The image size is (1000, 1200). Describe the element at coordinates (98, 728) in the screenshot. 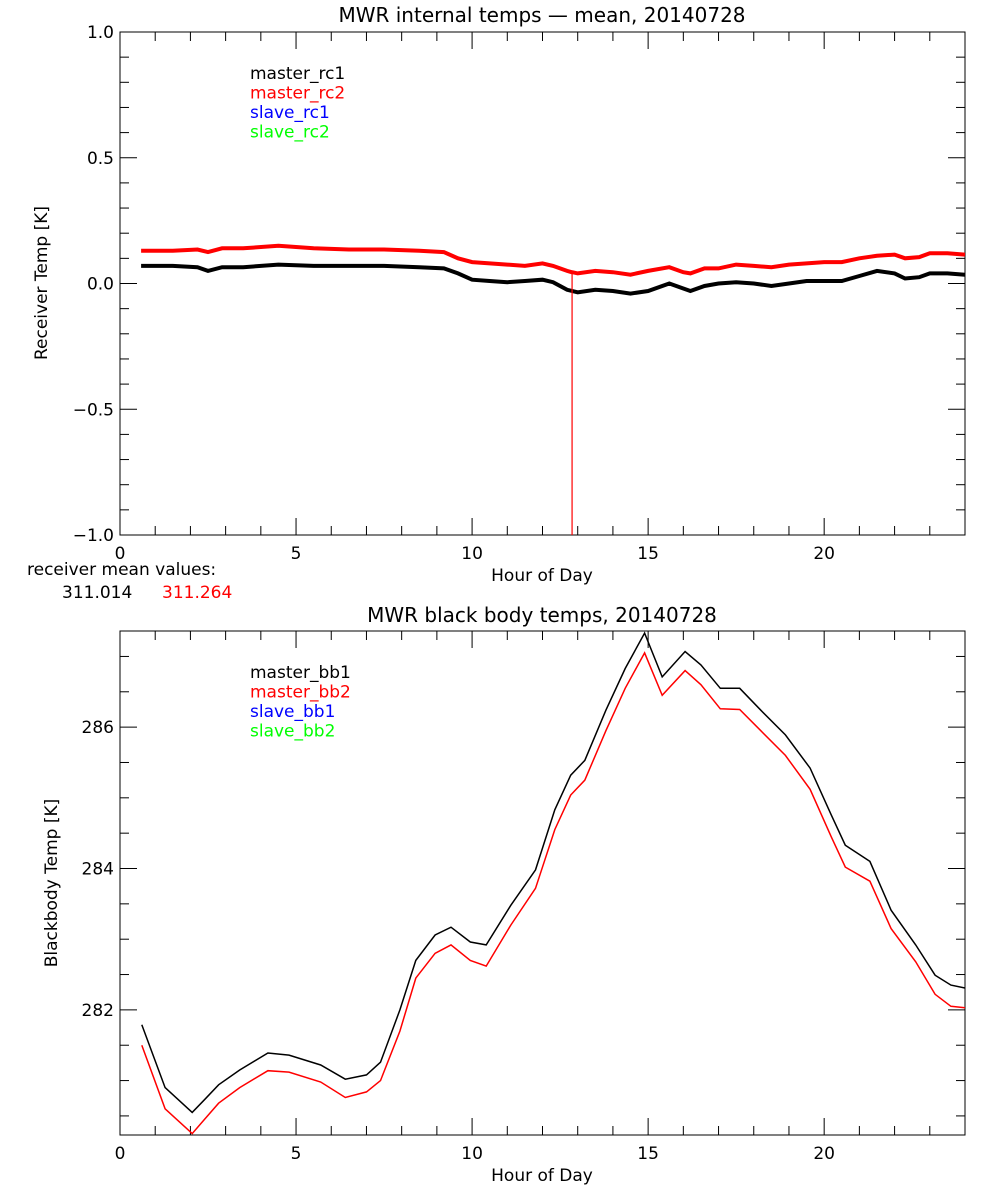

I see `y-tick-label: 286` at that location.